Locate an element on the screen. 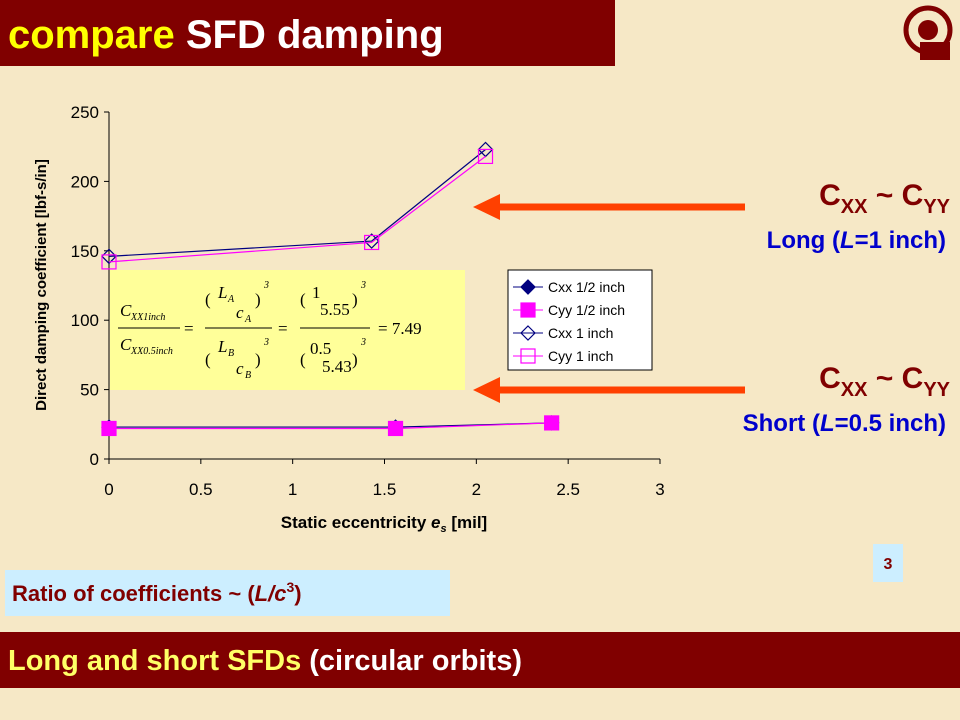 This screenshot has height=720, width=960. legend-label: Cxx 1 inch is located at coordinates (580, 333).